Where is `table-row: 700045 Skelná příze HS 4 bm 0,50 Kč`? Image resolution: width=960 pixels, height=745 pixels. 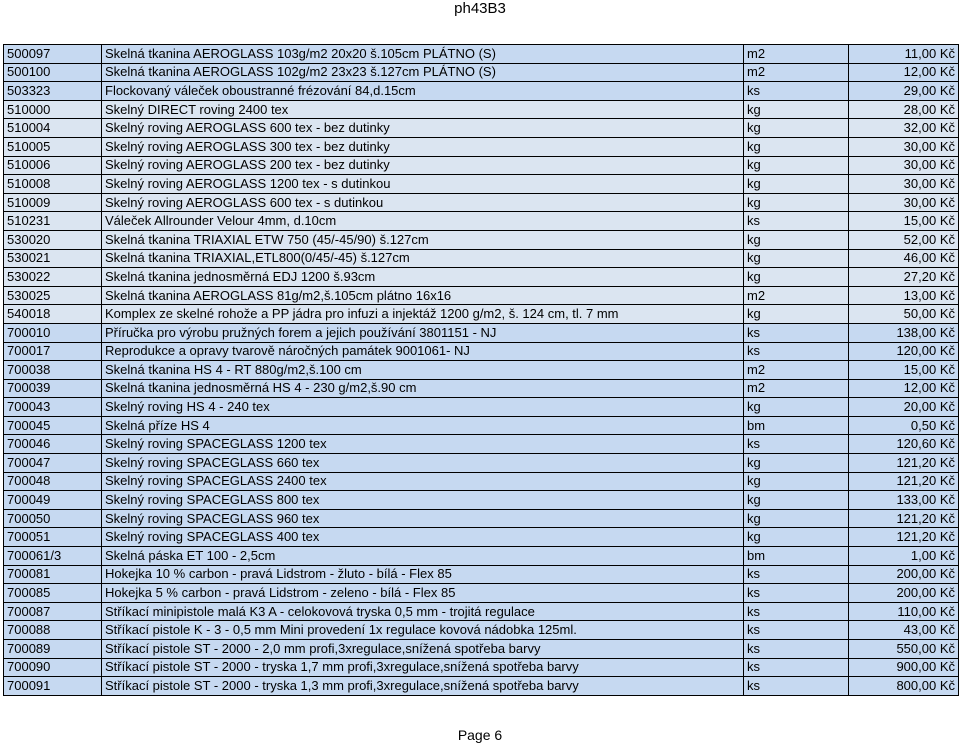
table-row: 700045 Skelná příze HS 4 bm 0,50 Kč is located at coordinates (481, 425).